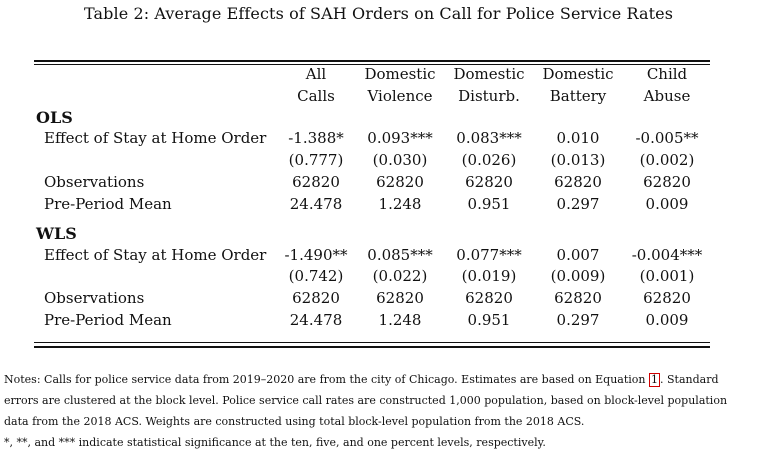  I want to click on table-cell: (0.001), so click(667, 276).